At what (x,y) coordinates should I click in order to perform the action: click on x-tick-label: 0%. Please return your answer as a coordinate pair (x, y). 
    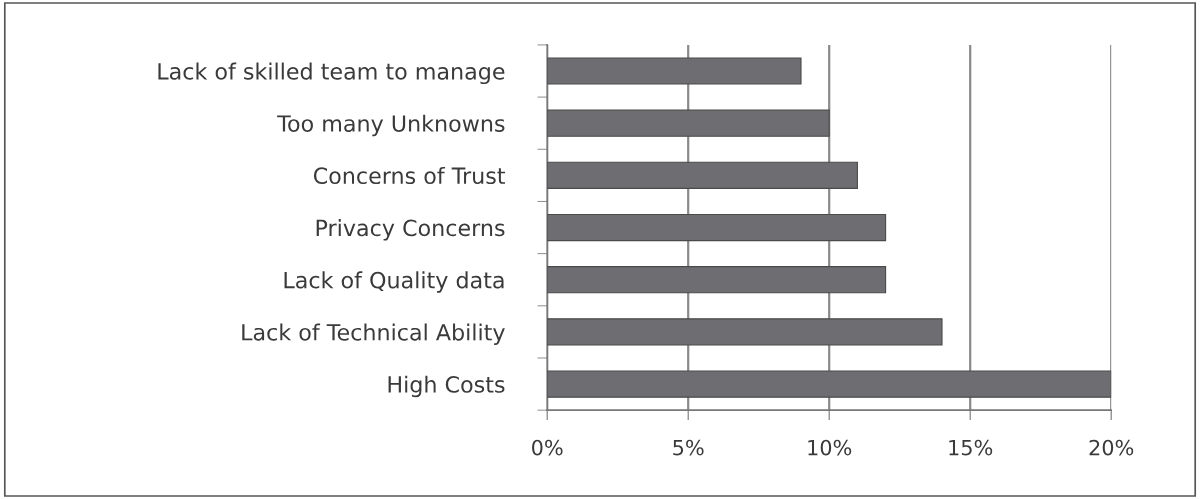
    Looking at the image, I should click on (547, 447).